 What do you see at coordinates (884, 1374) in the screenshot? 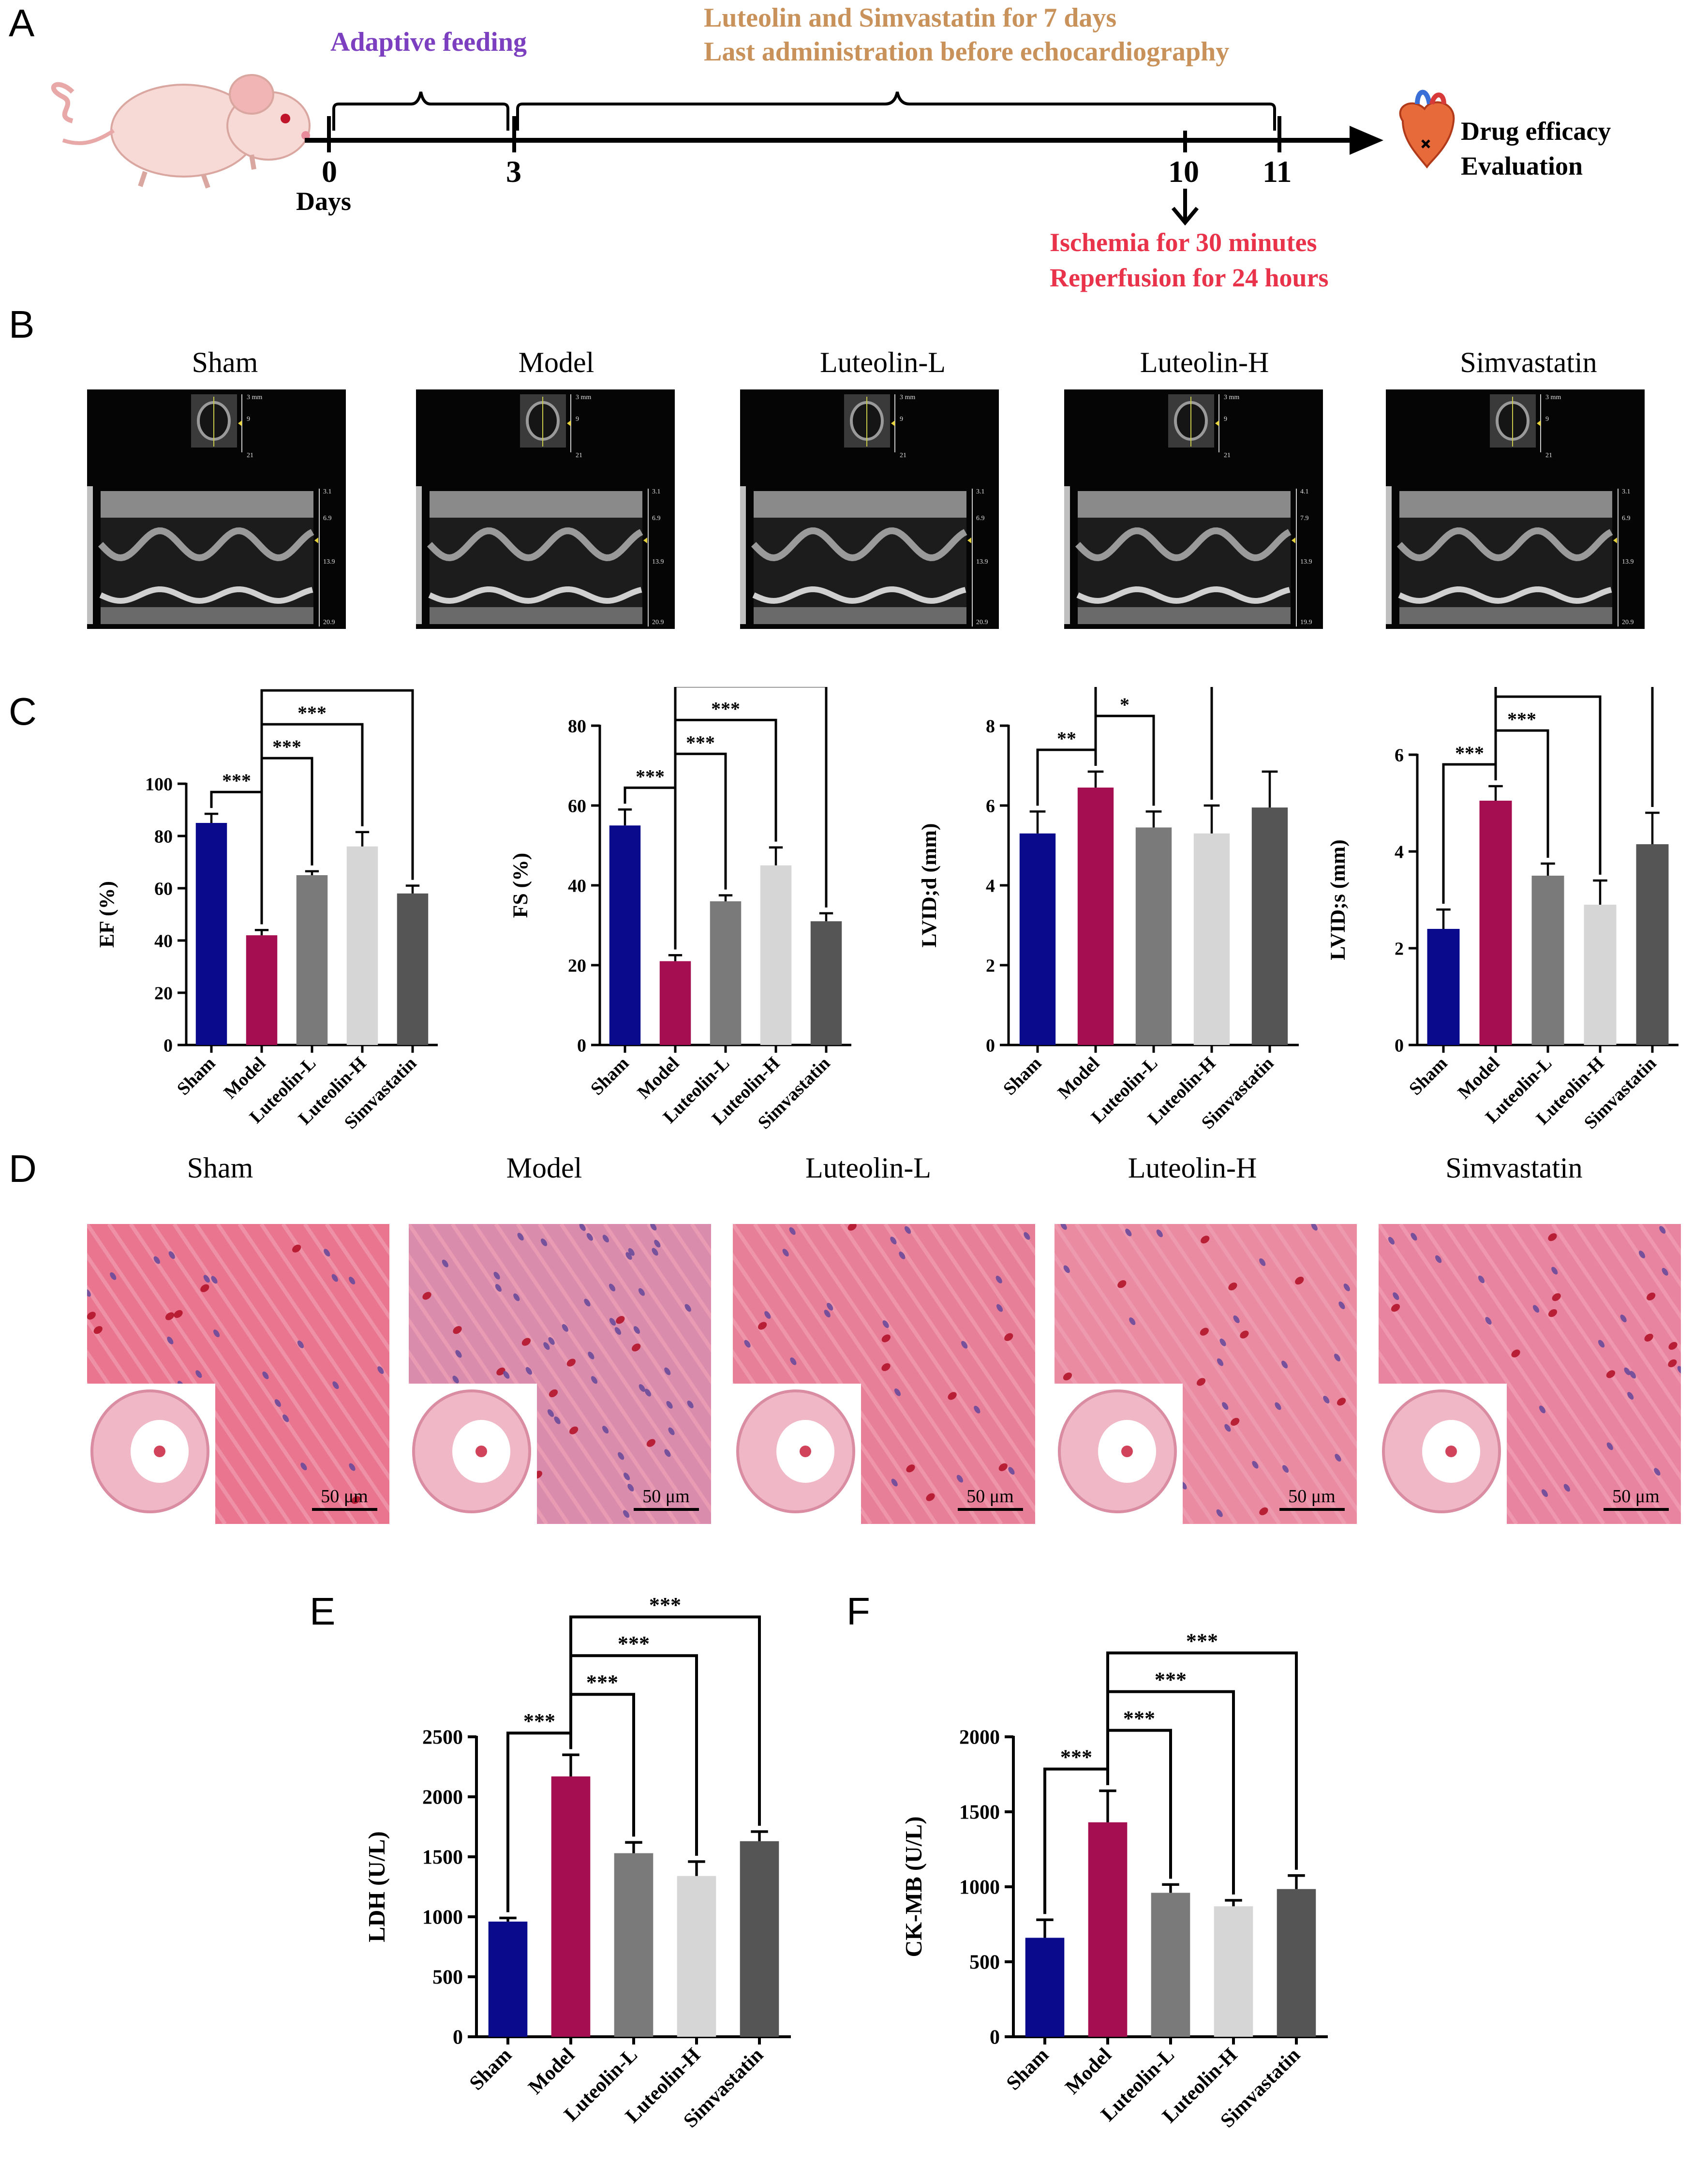
I see `histology-image-luteolin-l: 50 μm` at bounding box center [884, 1374].